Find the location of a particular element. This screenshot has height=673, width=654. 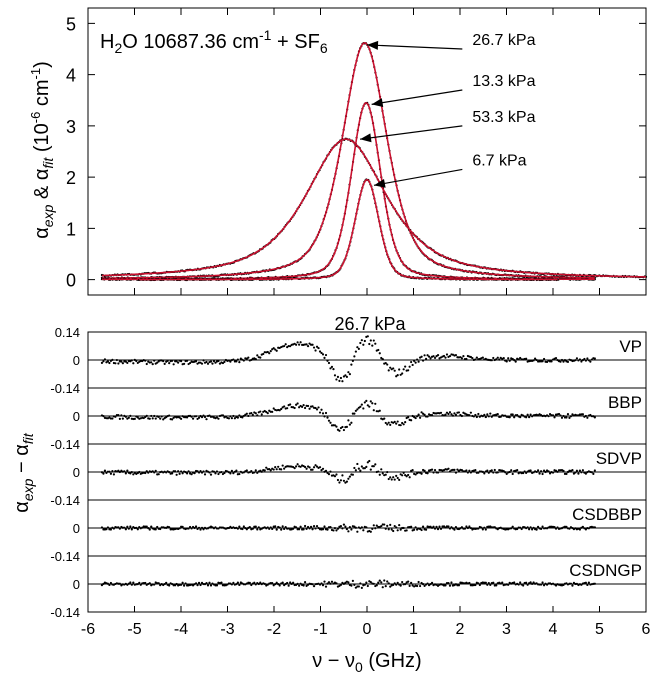

residual-y-tick-label: 0 is located at coordinates (76, 584).